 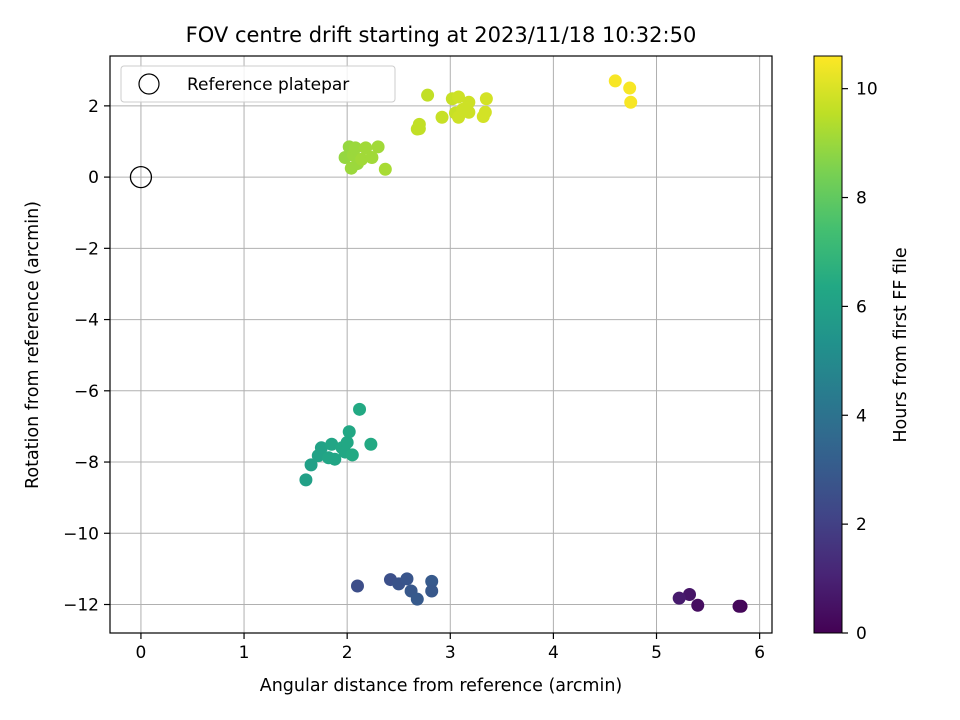 I want to click on x-tick-label: 1, so click(x=244, y=653).